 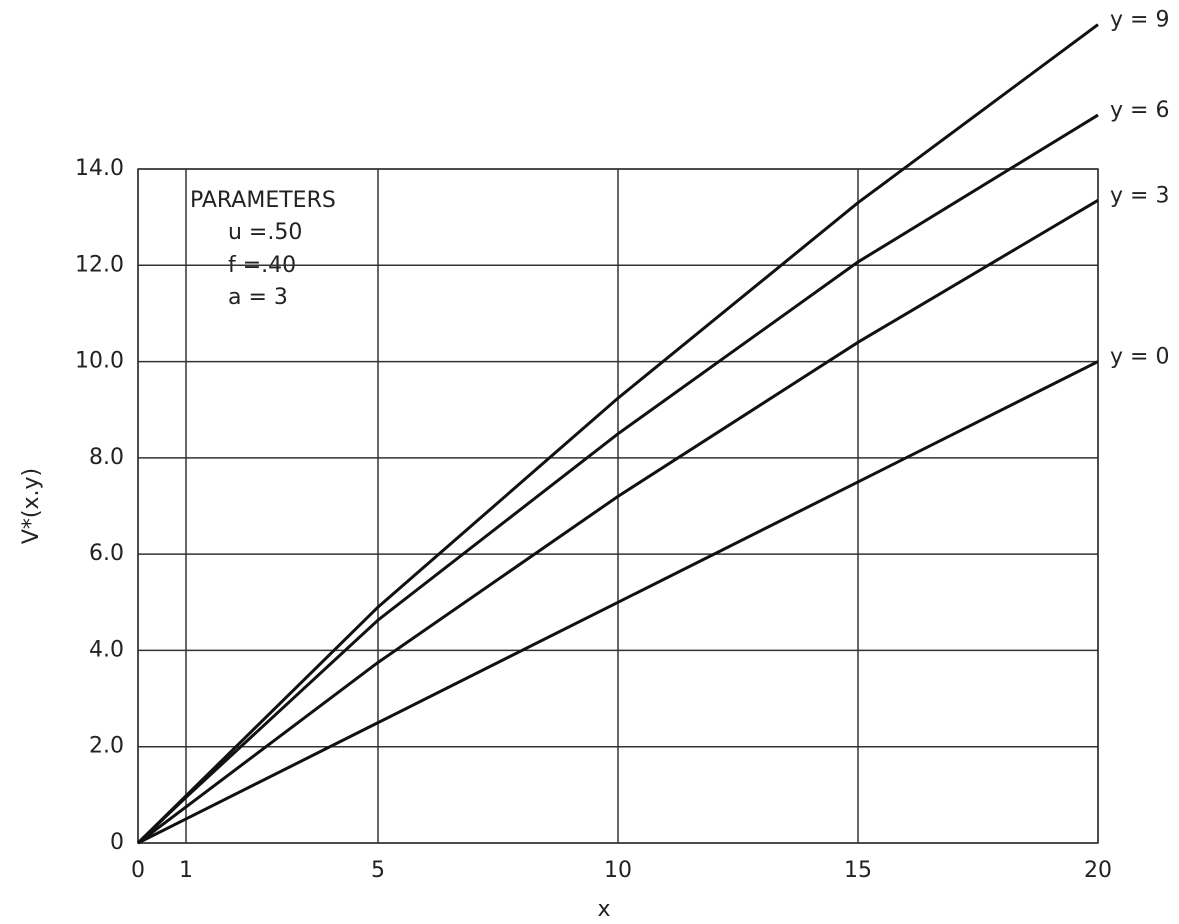 I want to click on x-axis-label: x, so click(x=603, y=909).